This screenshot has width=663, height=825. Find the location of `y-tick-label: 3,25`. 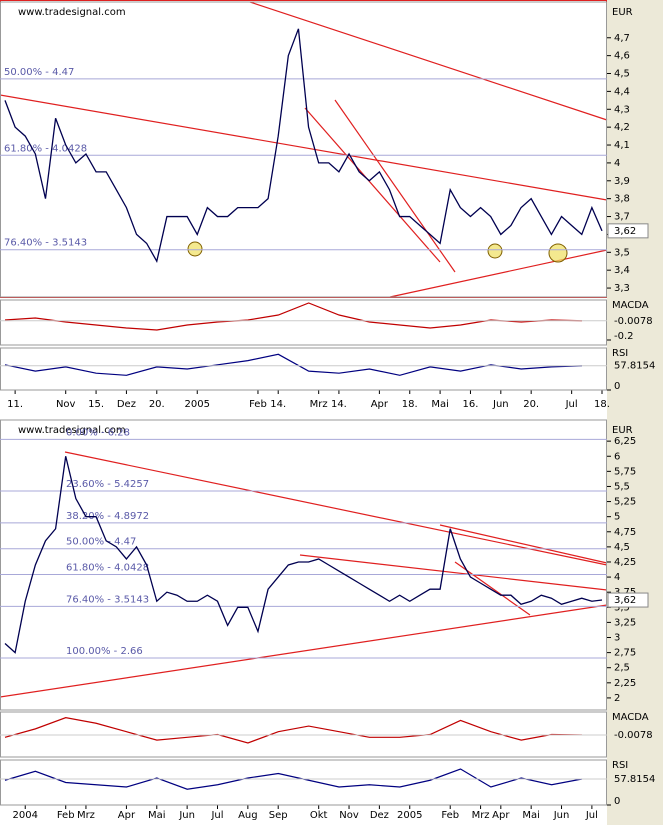

y-tick-label: 3,25 is located at coordinates (625, 622).